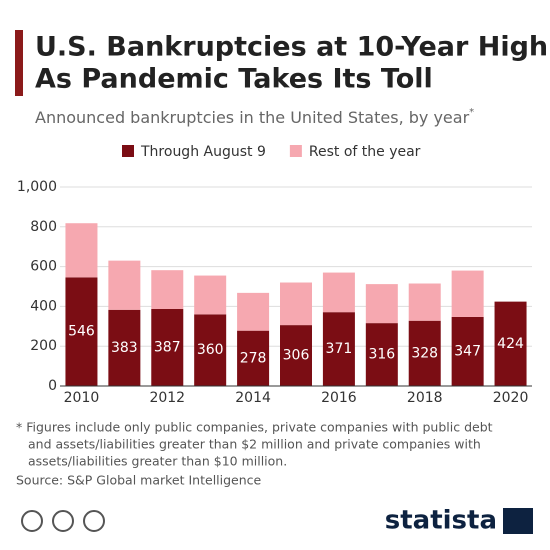  Describe the element at coordinates (234, 79) in the screenshot. I see `chart-title: As Pandemic Takes Its Toll` at that location.